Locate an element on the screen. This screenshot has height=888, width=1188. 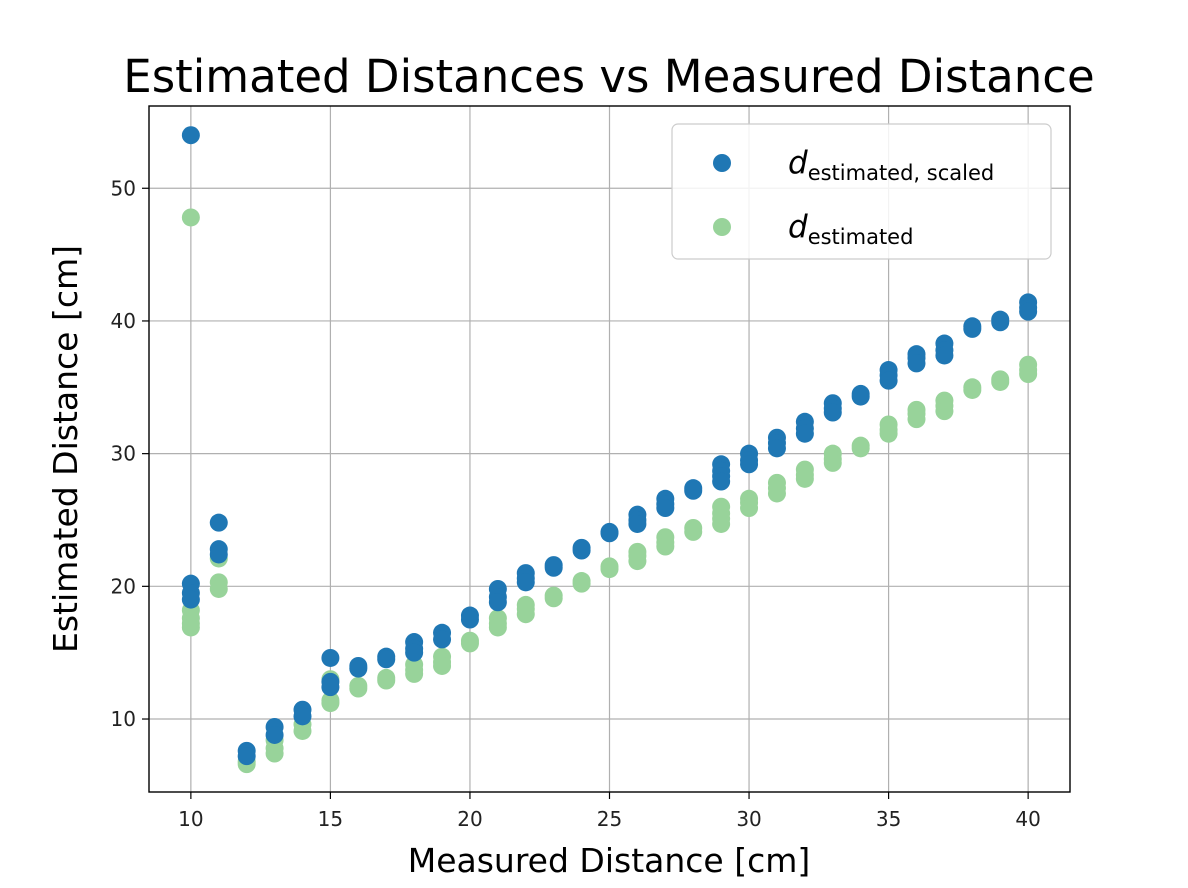
x-tick-label: 30 is located at coordinates (748, 819).